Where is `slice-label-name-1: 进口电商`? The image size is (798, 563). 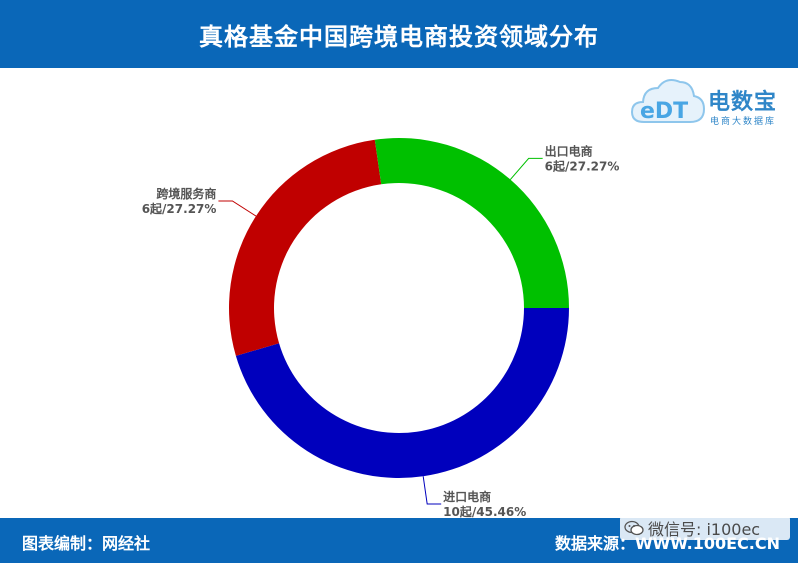 slice-label-name-1: 进口电商 is located at coordinates (467, 496).